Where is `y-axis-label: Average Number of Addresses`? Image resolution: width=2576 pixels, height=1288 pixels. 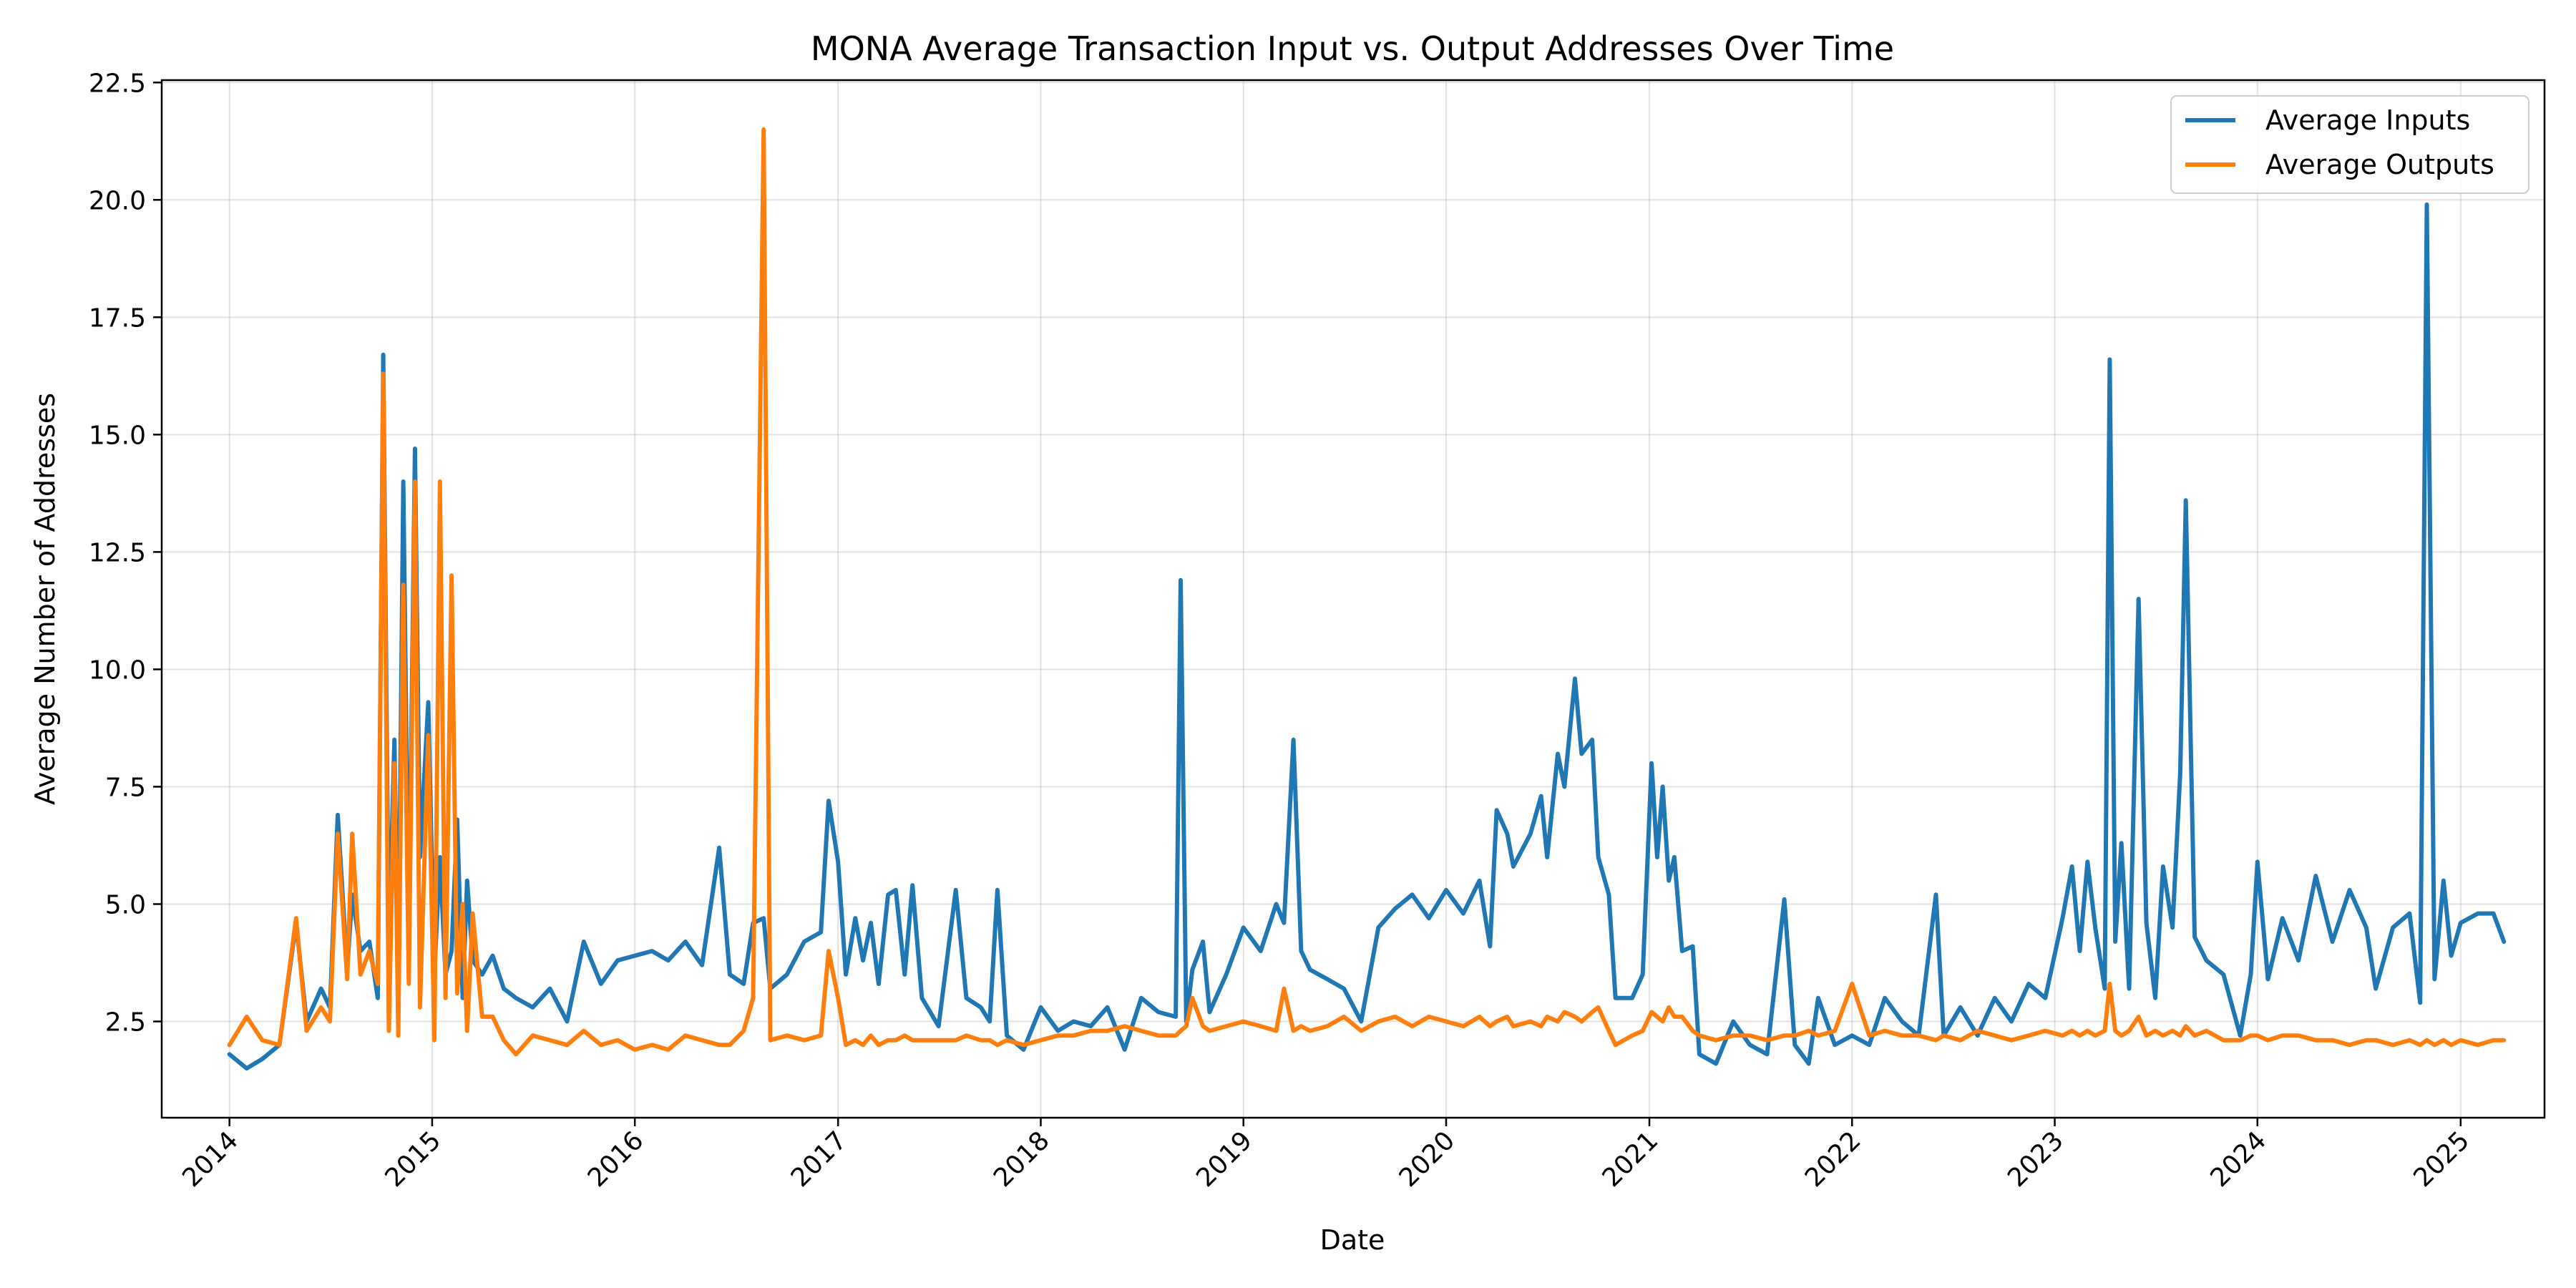
y-axis-label: Average Number of Addresses is located at coordinates (45, 599).